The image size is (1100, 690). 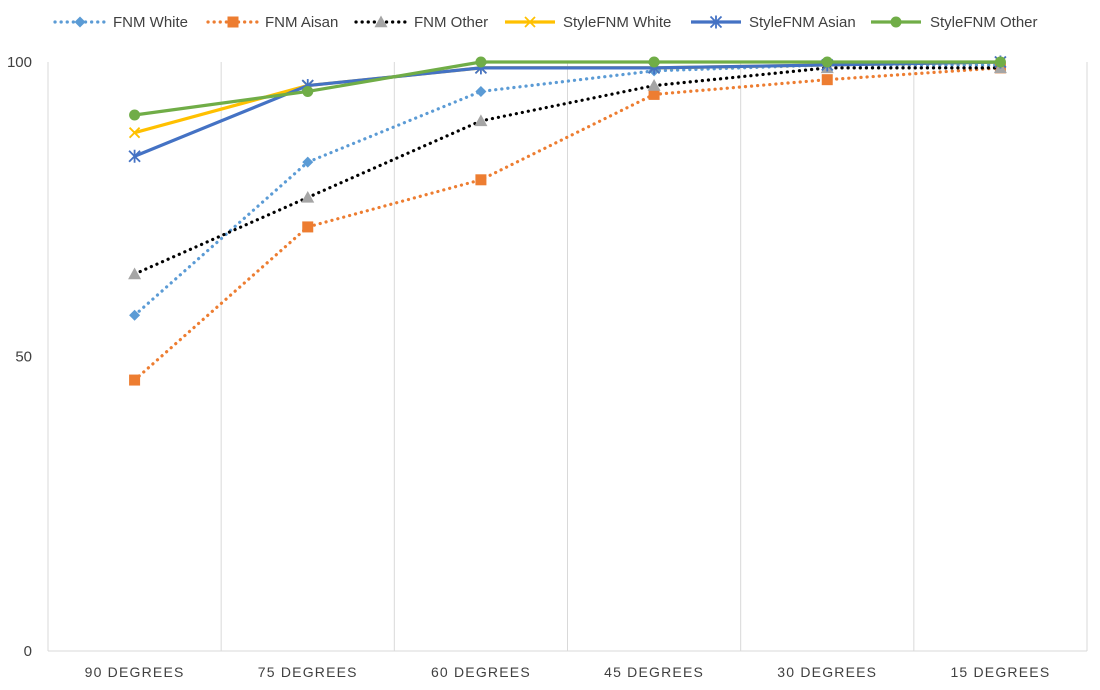 I want to click on x-tick-label: 75 DEGREES, so click(x=308, y=672).